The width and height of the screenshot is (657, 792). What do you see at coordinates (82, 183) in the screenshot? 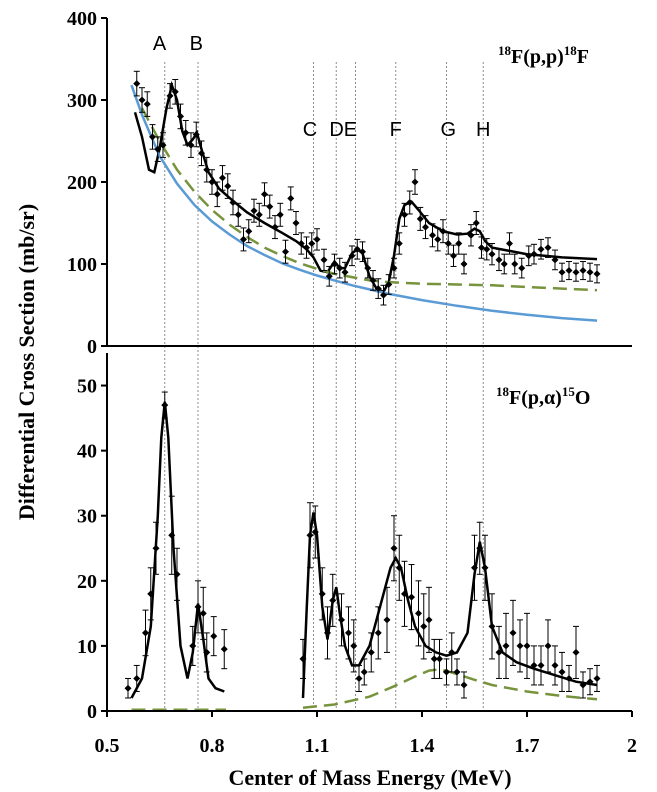
I see `y-tick-label: 200` at bounding box center [82, 183].